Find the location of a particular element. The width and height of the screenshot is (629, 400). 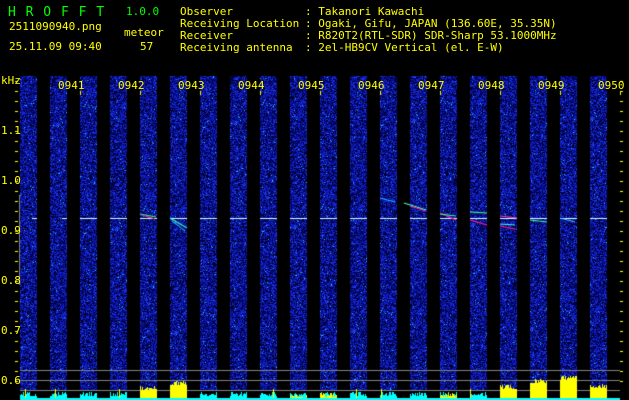

info-value-location: : Ogaki, Gifu, JAPAN (136.60E, 35.35N) is located at coordinates (431, 23).